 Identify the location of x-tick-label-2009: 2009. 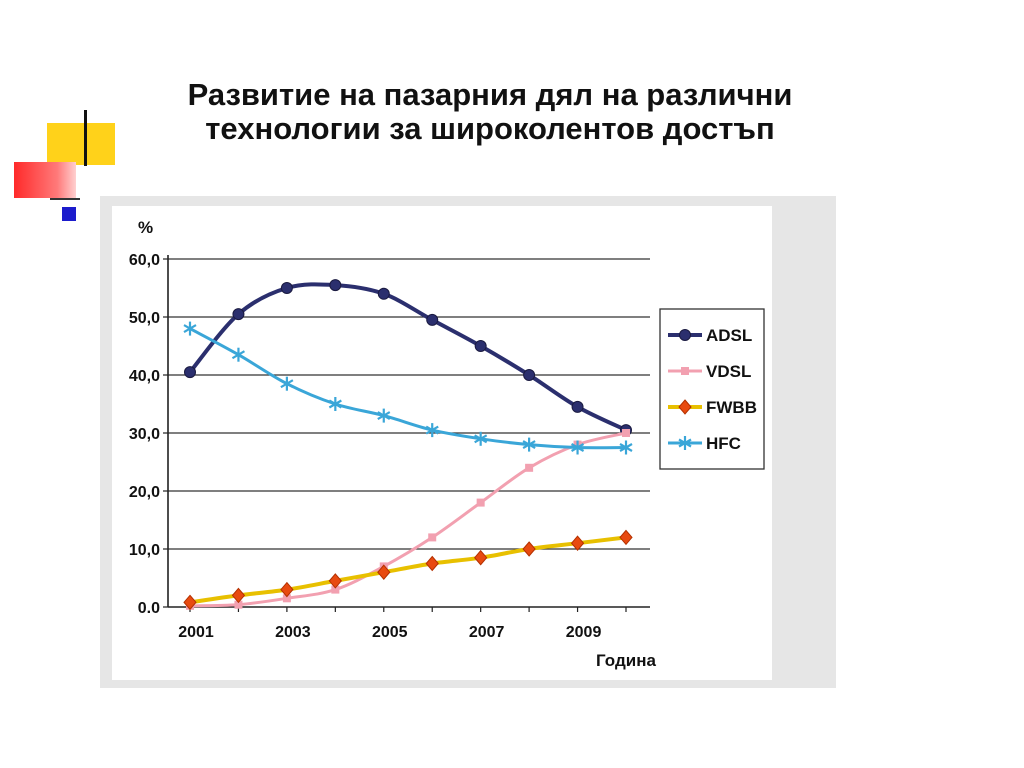
(584, 632).